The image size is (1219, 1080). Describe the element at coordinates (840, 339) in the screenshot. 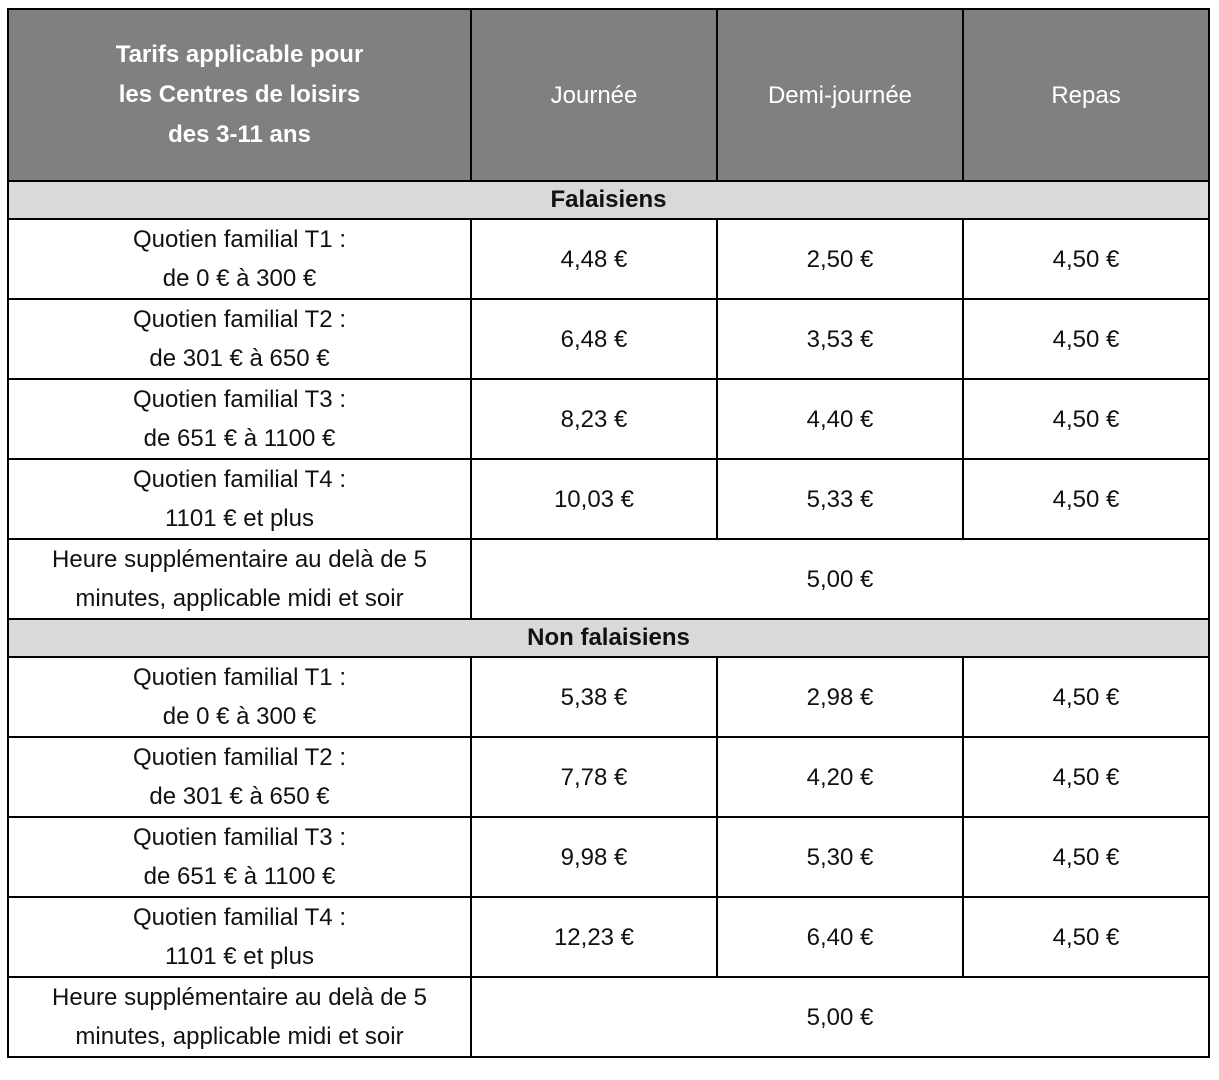

I see `cell-demi-journee: 3,53 €` at that location.